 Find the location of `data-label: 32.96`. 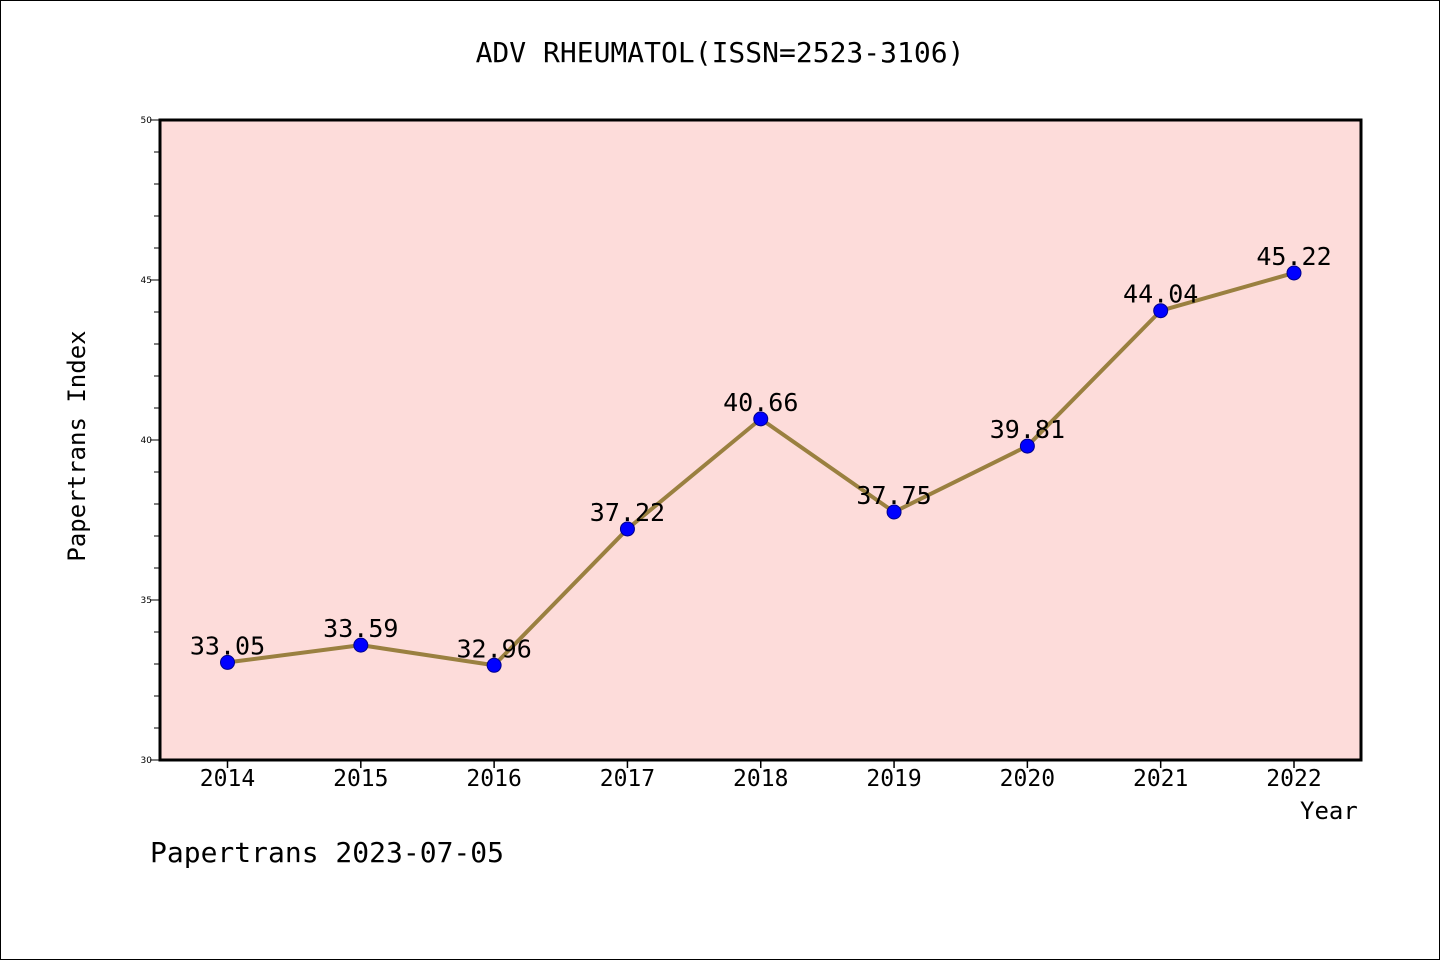

data-label: 32.96 is located at coordinates (493, 648).